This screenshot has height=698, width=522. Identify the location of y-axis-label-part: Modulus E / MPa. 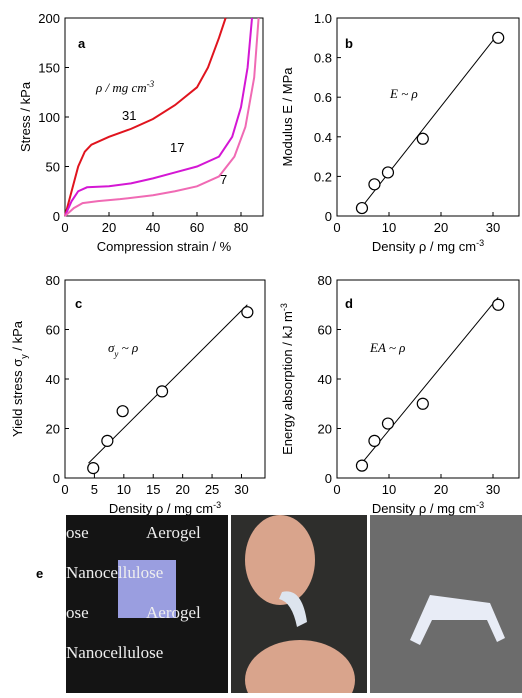
(287, 117).